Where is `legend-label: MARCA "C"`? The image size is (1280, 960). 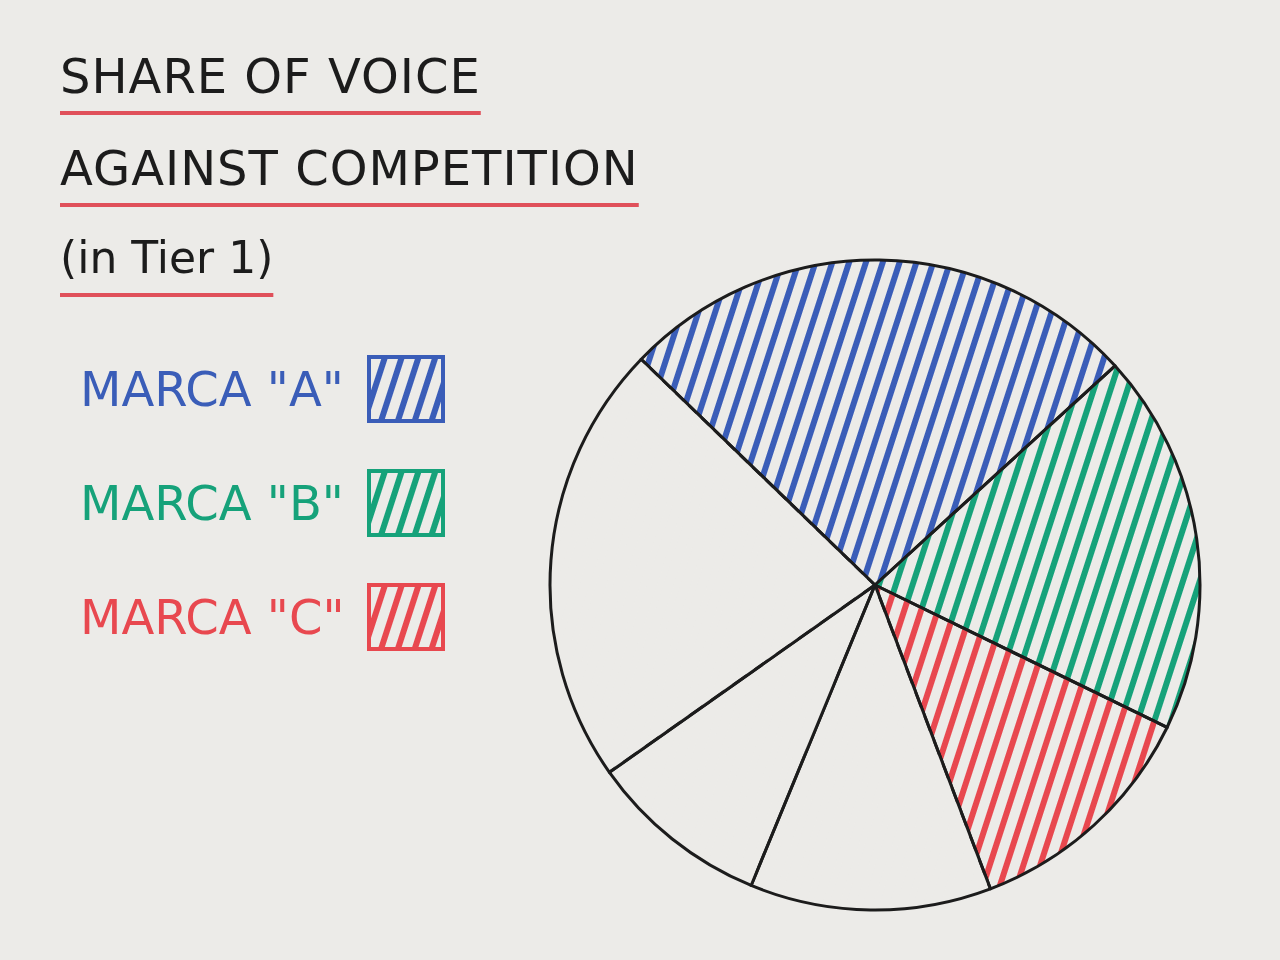
legend-label: MARCA "C" is located at coordinates (213, 617).